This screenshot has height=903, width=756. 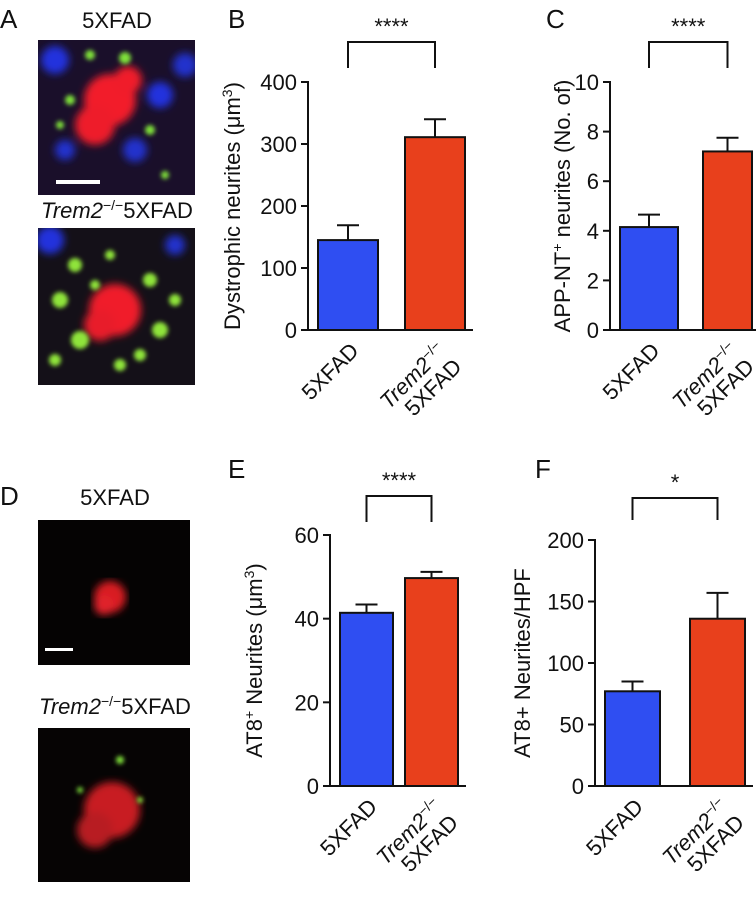 I want to click on y-tick-label: 40, so click(x=307, y=619).